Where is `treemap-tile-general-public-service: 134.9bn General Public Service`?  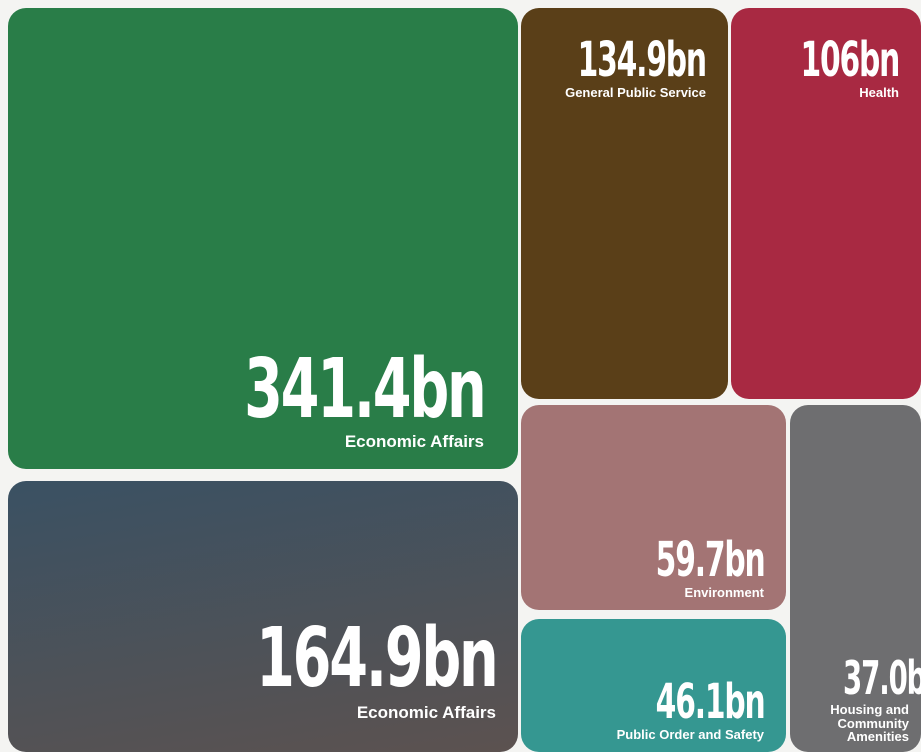
treemap-tile-general-public-service: 134.9bn General Public Service is located at coordinates (624, 203).